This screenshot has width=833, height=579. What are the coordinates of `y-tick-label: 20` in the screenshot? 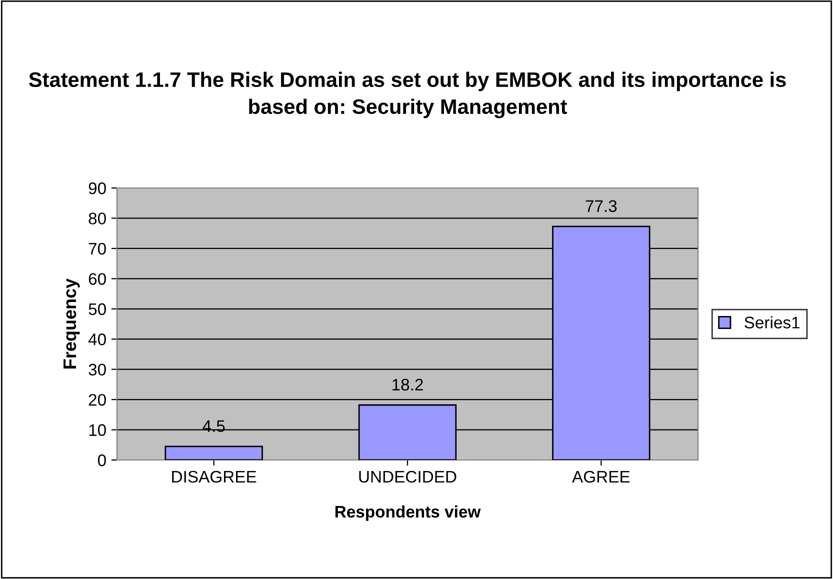 It's located at (97, 400).